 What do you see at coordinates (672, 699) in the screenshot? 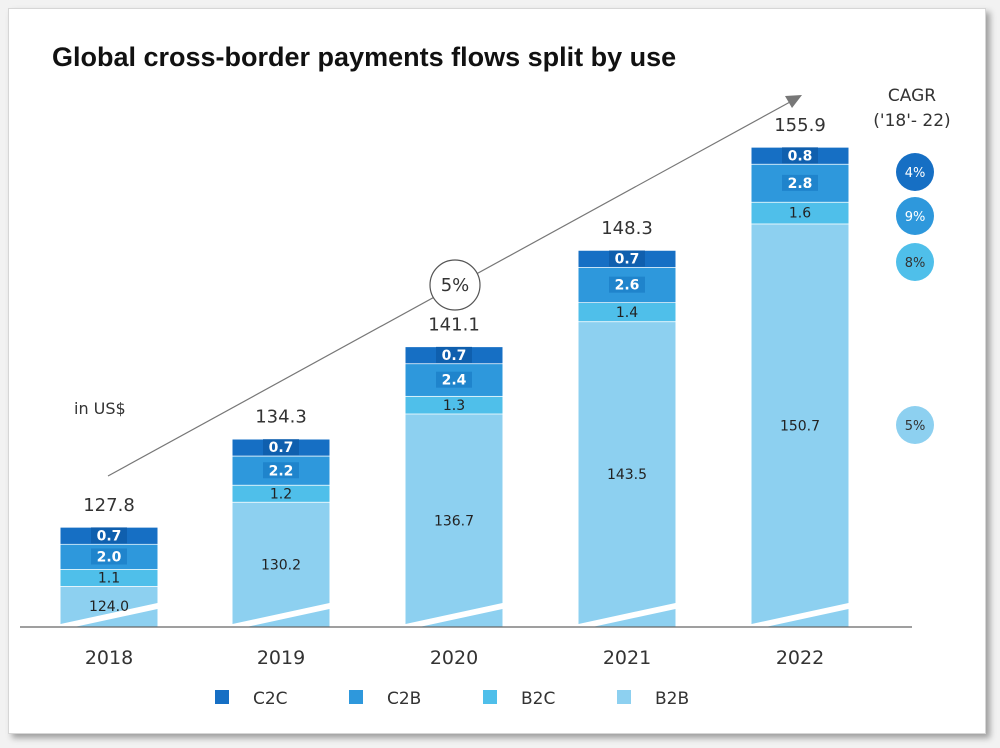
I see `legend-label-b2b: B2B` at bounding box center [672, 699].